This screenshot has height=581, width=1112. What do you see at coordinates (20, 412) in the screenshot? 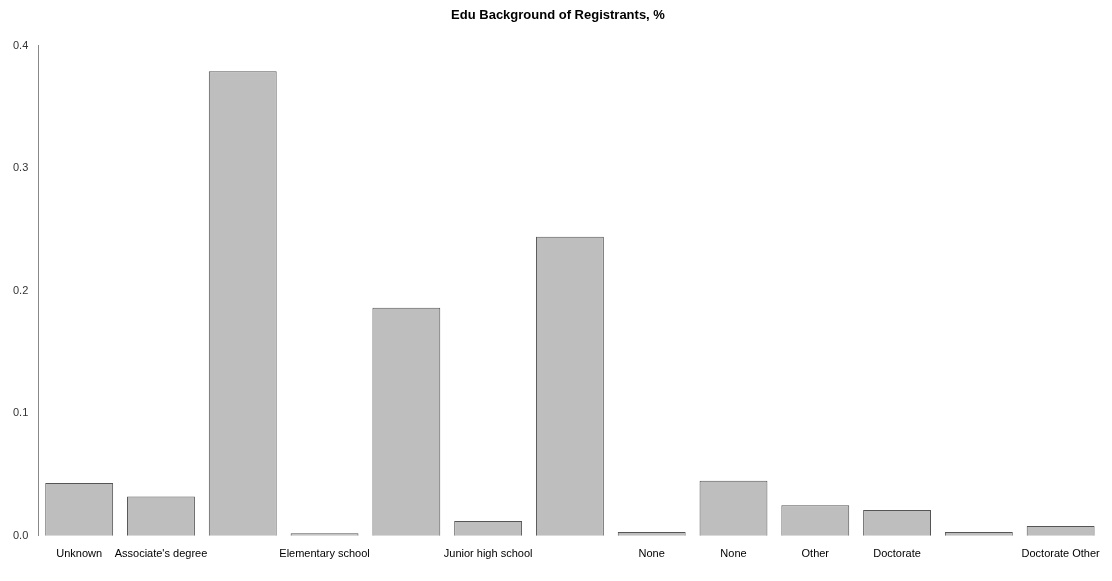
I see `y-tick-label: 0.1` at bounding box center [20, 412].